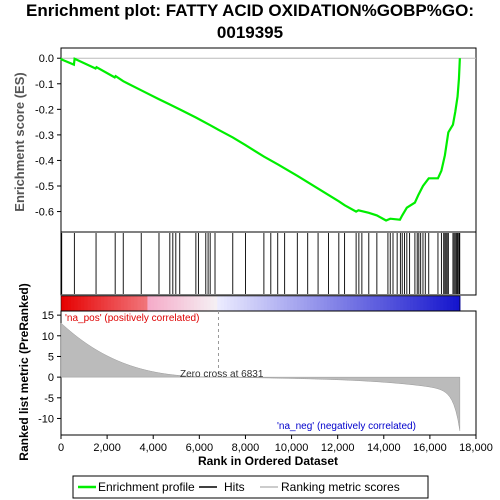  What do you see at coordinates (107, 448) in the screenshot?
I see `x-tick-label: 2,000` at bounding box center [107, 448].